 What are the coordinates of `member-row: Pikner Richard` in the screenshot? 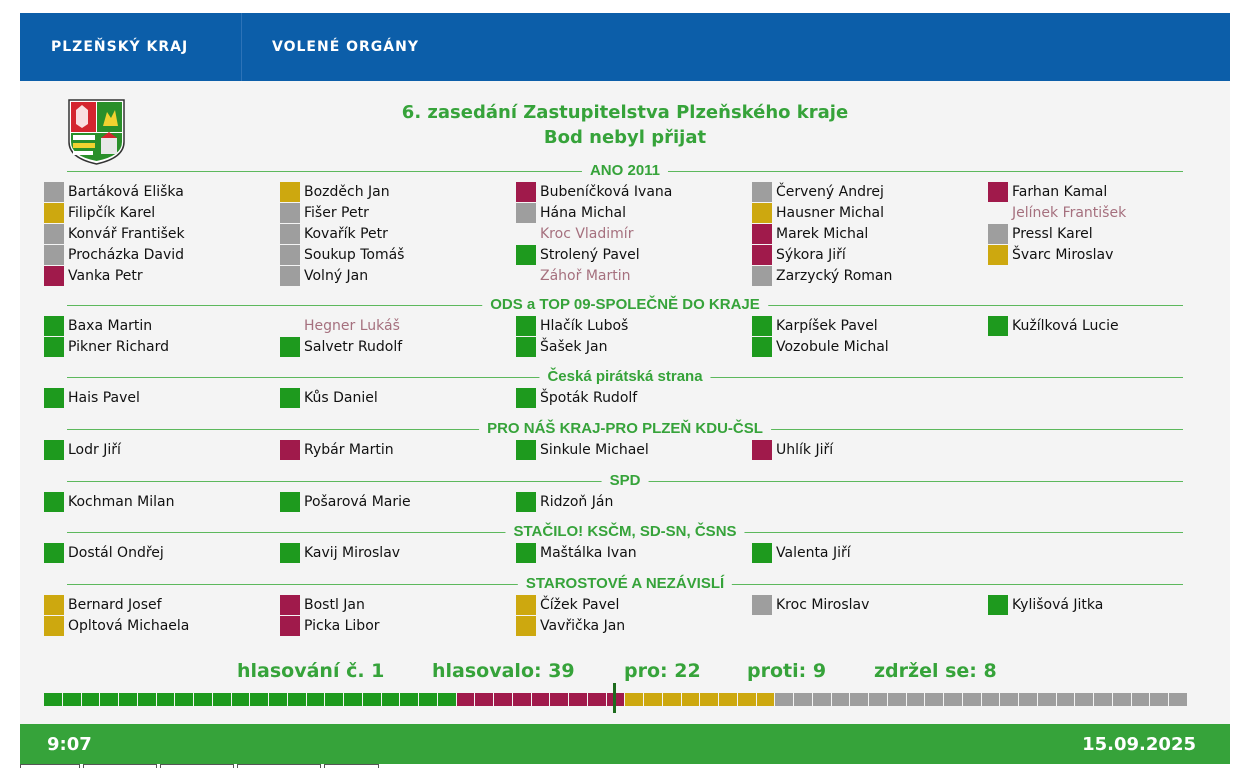 It's located at (106, 347).